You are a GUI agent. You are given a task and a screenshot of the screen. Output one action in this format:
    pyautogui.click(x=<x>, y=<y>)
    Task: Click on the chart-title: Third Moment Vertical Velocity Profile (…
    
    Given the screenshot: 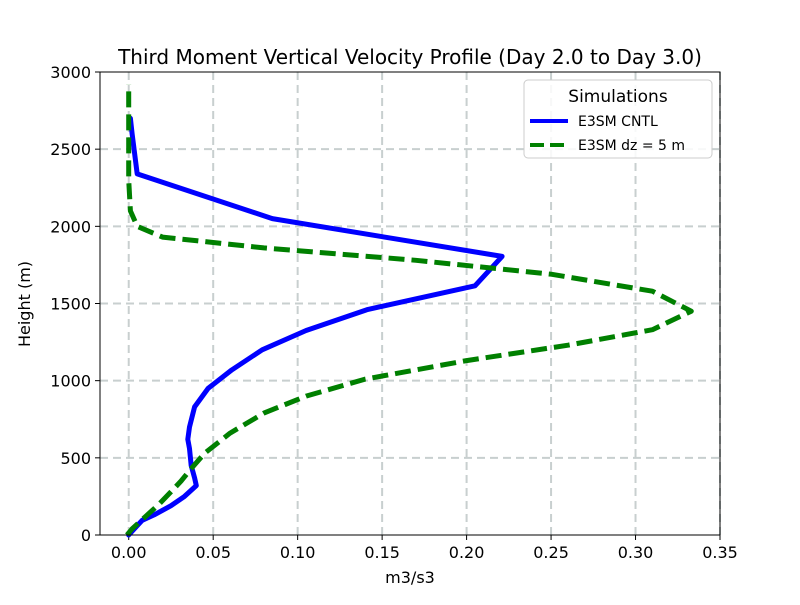 What is the action you would take?
    pyautogui.click(x=409, y=57)
    